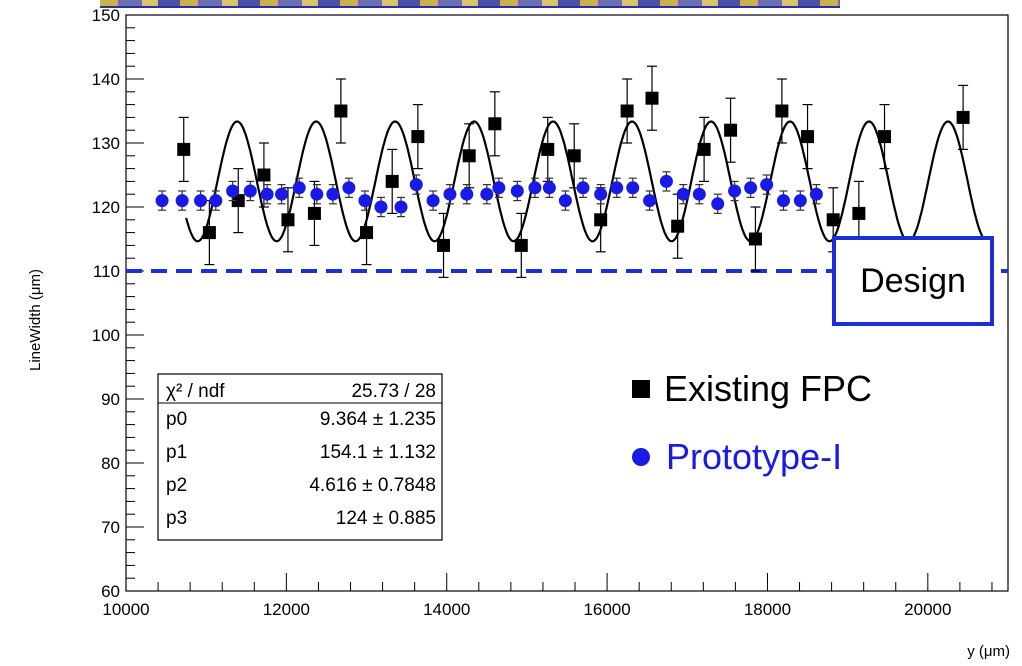 This screenshot has width=1022, height=666. What do you see at coordinates (286, 609) in the screenshot?
I see `x-tick-label: 12000` at bounding box center [286, 609].